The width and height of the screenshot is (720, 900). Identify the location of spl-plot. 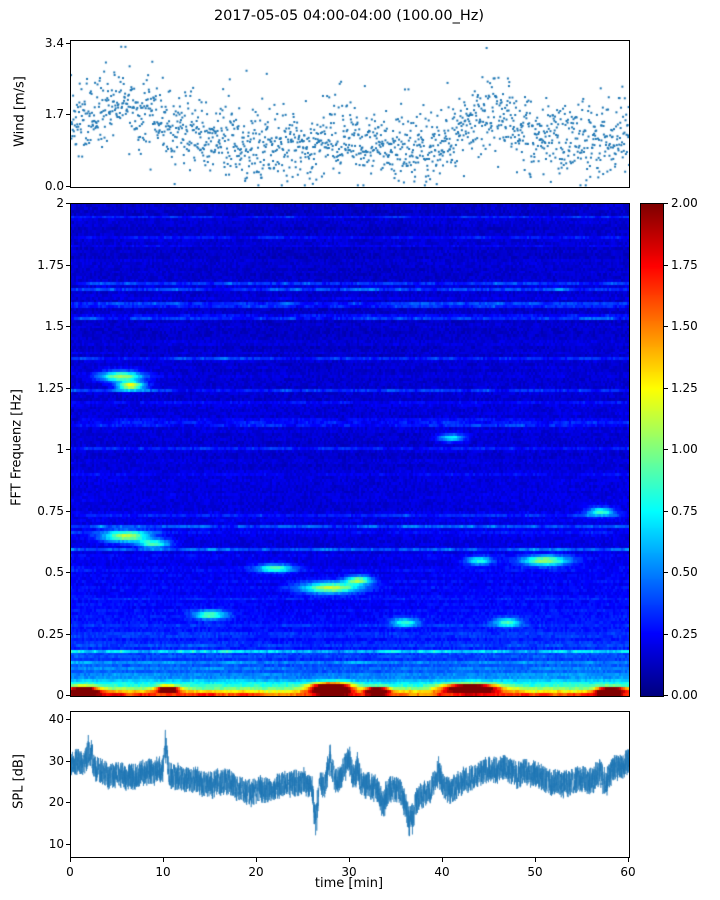
(350, 784).